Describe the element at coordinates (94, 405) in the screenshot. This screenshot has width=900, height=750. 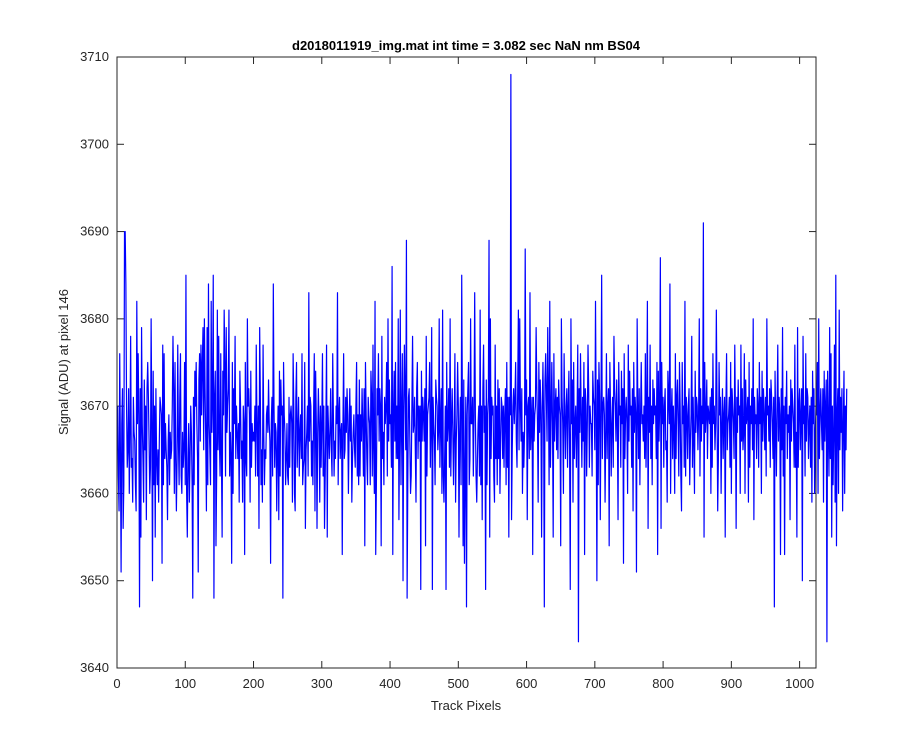
I see `y-tick-label: 3670` at that location.